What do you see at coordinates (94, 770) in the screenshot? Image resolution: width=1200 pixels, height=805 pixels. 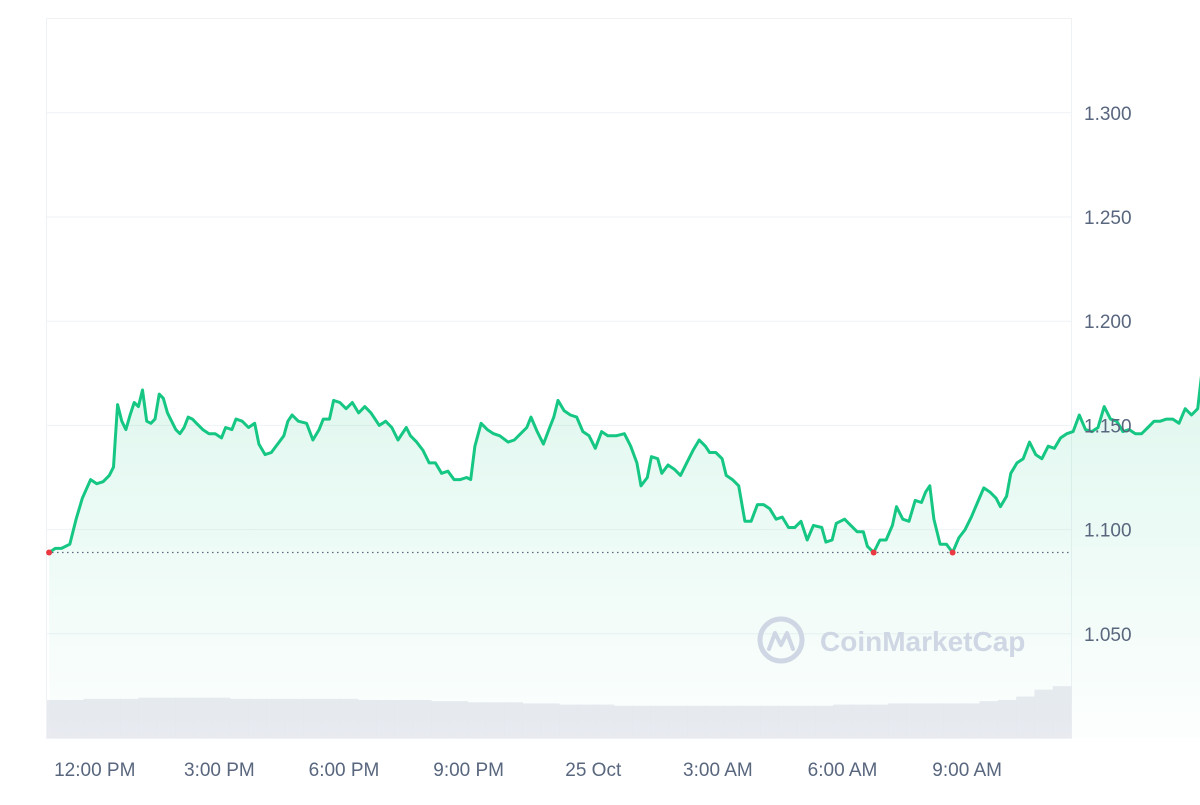 I see `x-tick-label: 12:00 PM` at bounding box center [94, 770].